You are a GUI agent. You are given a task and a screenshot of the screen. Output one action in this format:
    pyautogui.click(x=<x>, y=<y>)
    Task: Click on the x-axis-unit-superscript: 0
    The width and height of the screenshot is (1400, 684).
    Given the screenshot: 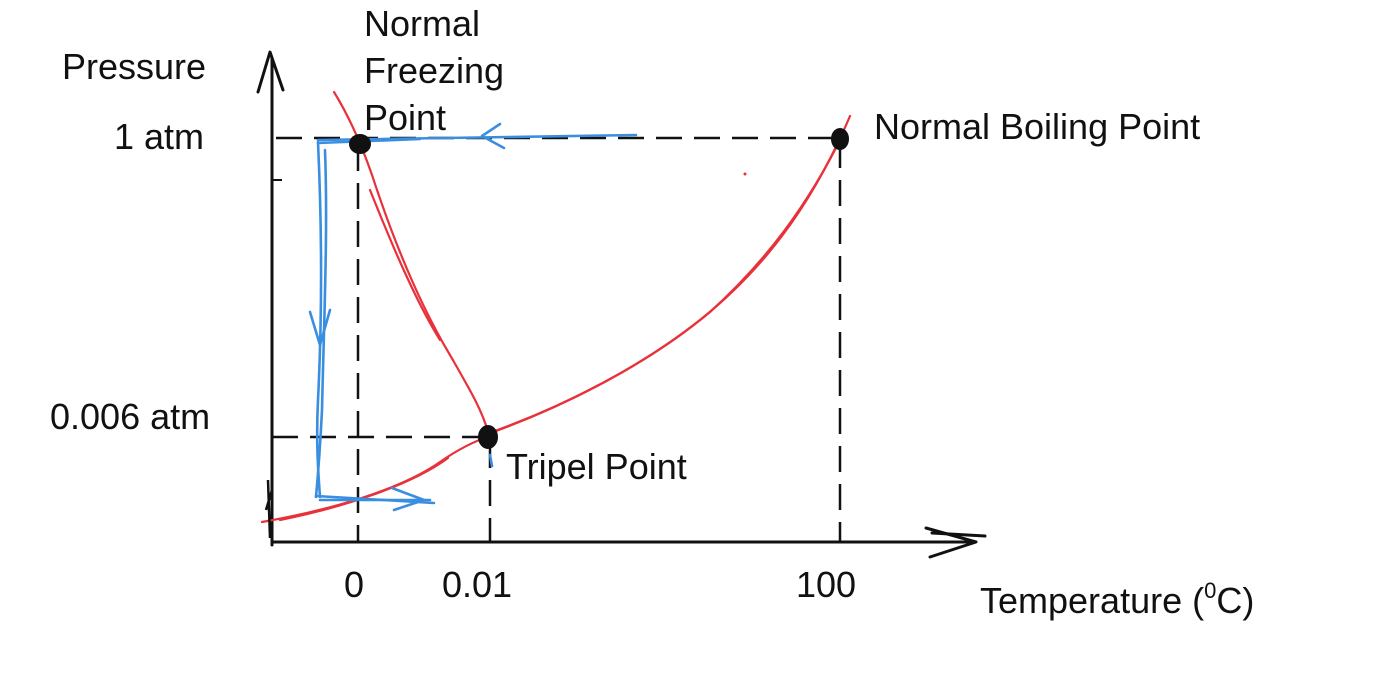 What is the action you would take?
    pyautogui.click(x=1210, y=590)
    